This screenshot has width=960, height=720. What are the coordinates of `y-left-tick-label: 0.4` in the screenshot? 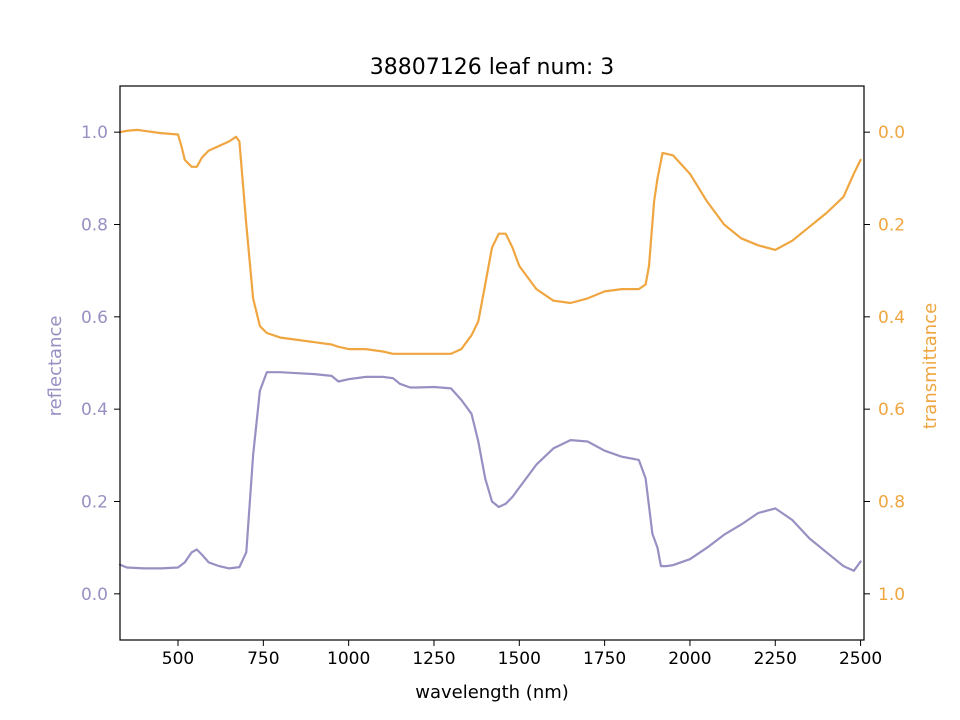 It's located at (94, 410).